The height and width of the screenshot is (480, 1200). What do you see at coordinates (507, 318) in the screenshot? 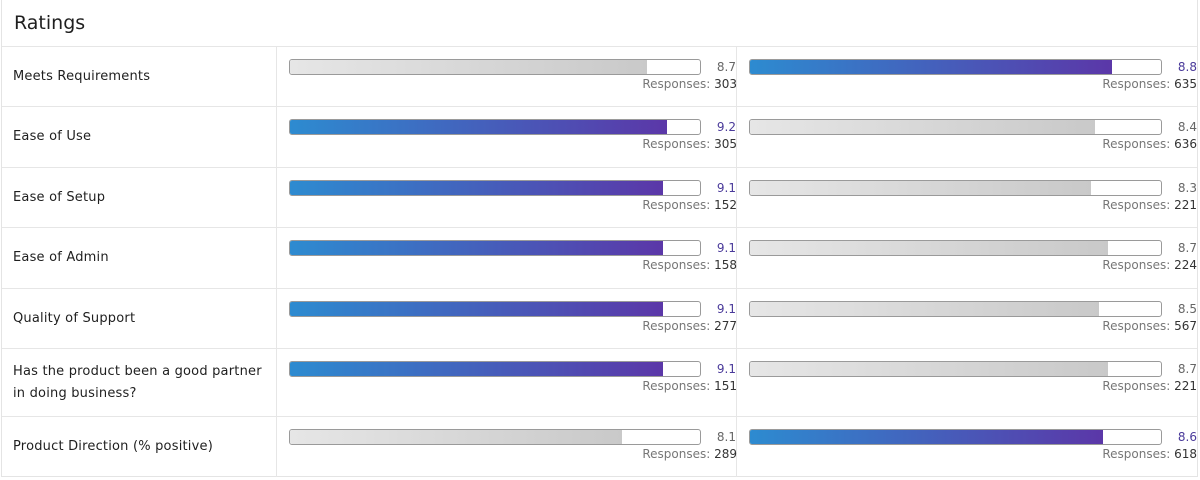
I see `product-a-rating: 9.1 Responses: 277` at bounding box center [507, 318].